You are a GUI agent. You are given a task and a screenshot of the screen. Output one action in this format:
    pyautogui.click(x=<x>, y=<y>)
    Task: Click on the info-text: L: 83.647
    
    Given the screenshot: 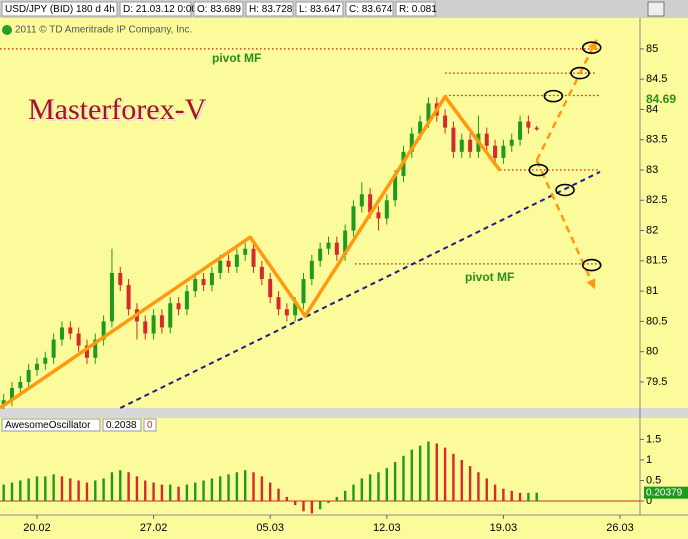 What is the action you would take?
    pyautogui.click(x=320, y=9)
    